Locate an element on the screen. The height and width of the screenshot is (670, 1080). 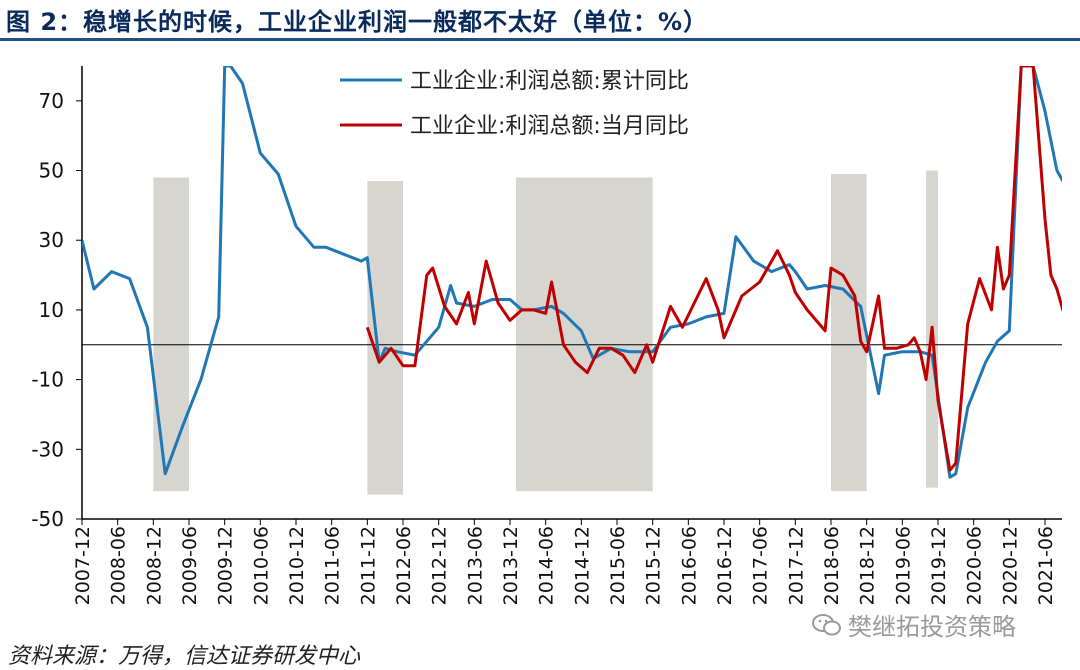
chart-title: 图 2：稳增长的时候，工业企业利润一般都不太好（单位：%） is located at coordinates (357, 22).